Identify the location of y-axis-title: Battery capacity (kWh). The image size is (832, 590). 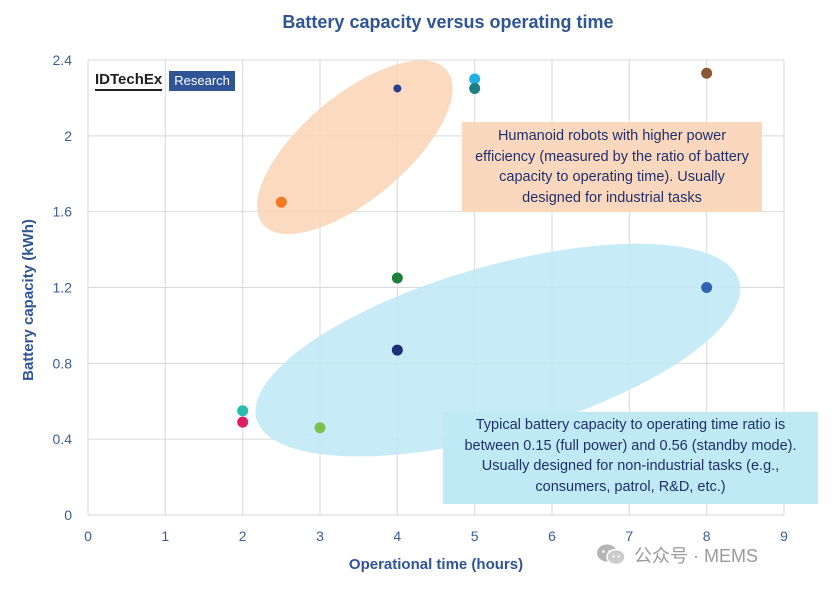
(28, 300).